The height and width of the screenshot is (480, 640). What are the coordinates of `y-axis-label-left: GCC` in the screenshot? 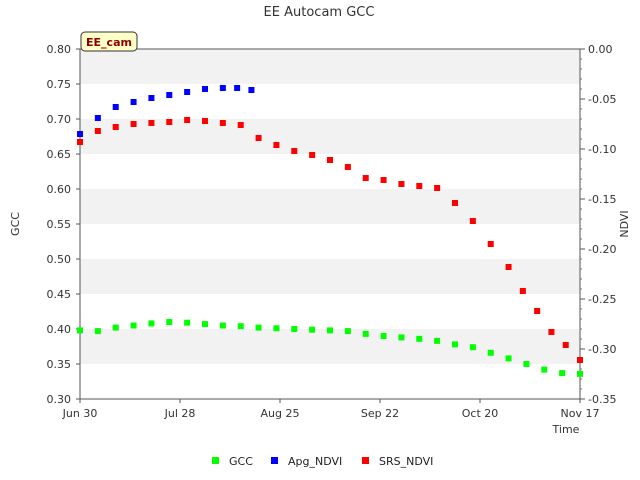 It's located at (15, 224).